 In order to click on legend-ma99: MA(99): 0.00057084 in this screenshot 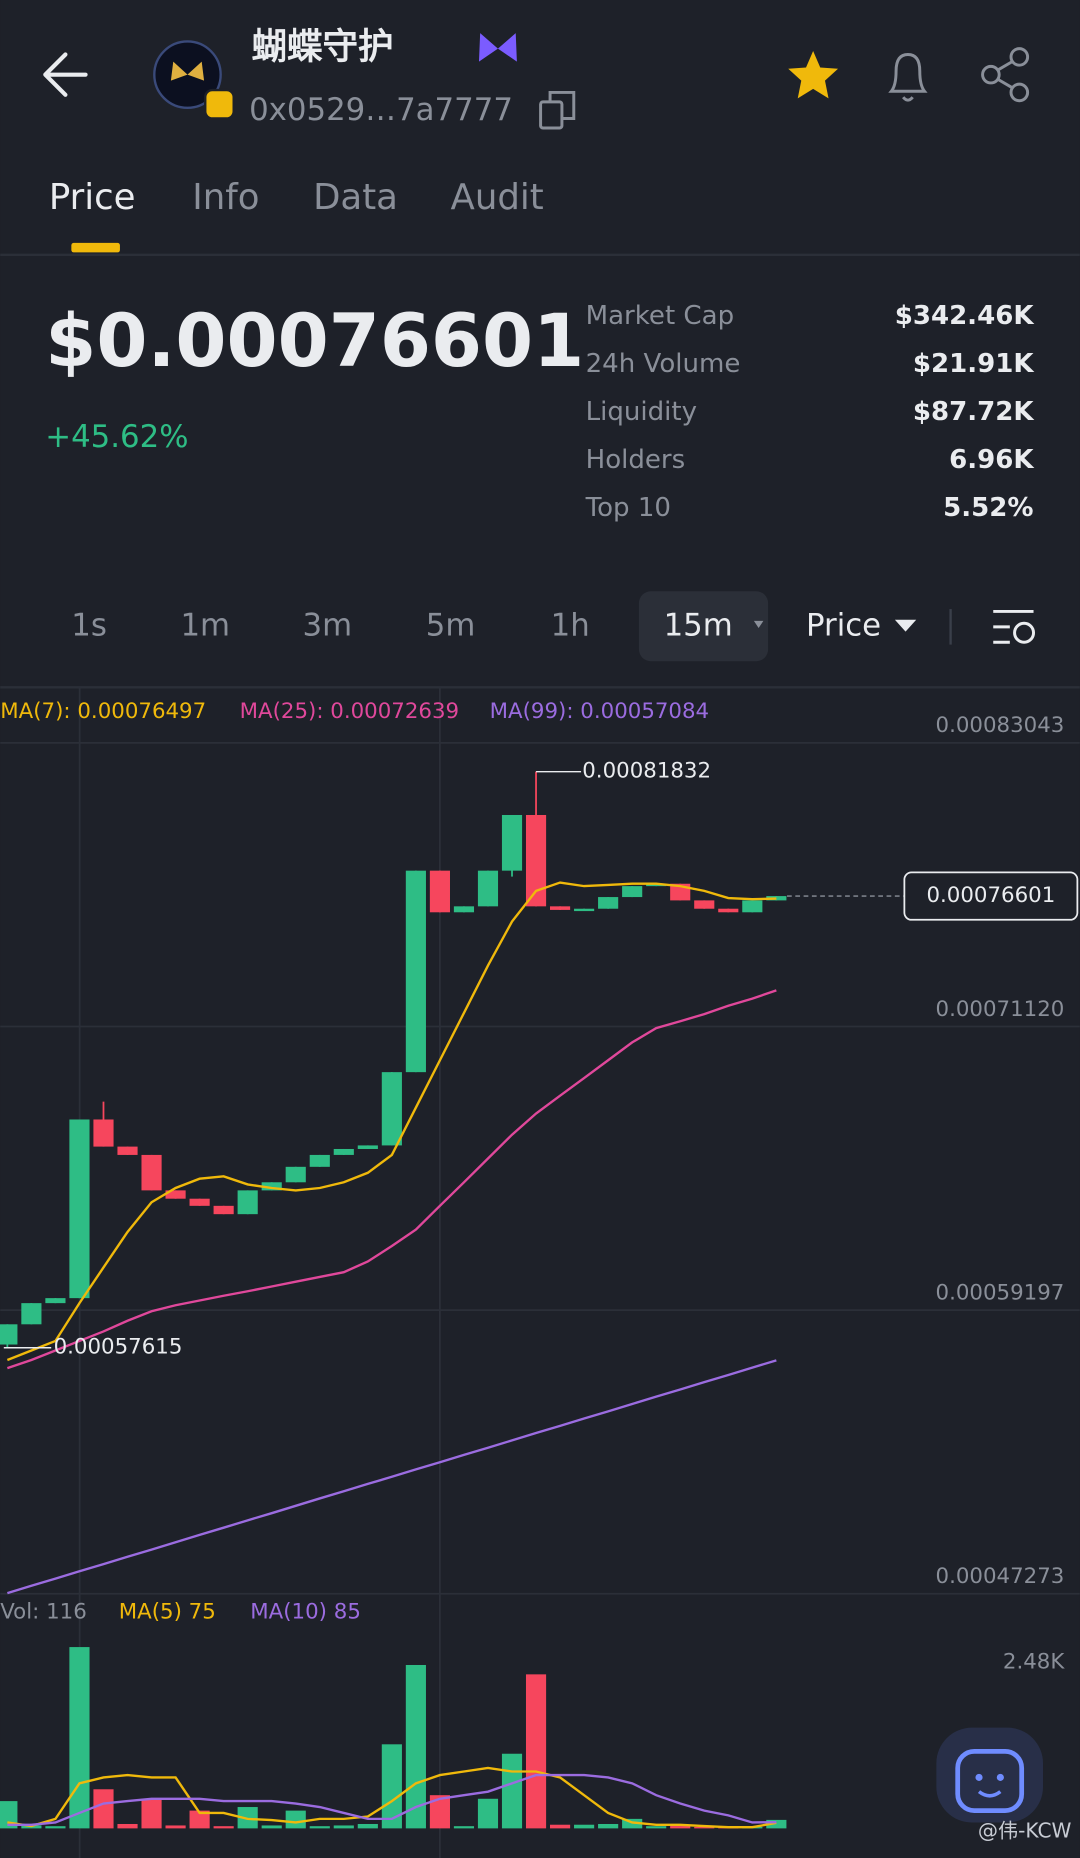, I will do `click(599, 711)`.